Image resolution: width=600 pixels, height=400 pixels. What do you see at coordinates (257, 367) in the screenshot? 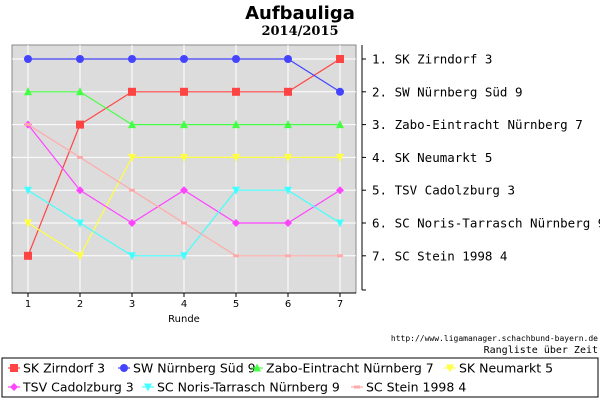
I see `legend-item-3-point` at bounding box center [257, 367].